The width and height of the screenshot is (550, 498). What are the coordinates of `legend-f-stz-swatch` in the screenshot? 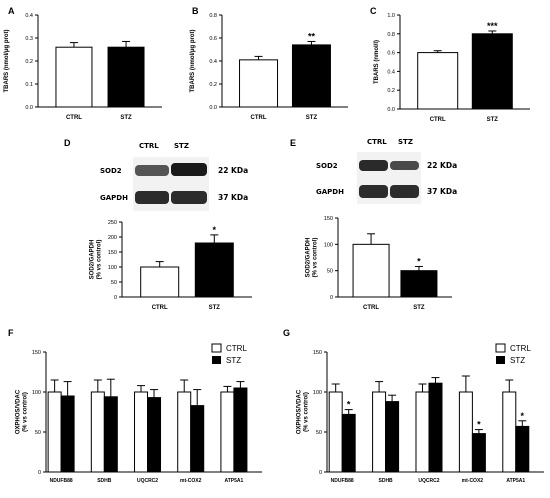 It's located at (216, 360).